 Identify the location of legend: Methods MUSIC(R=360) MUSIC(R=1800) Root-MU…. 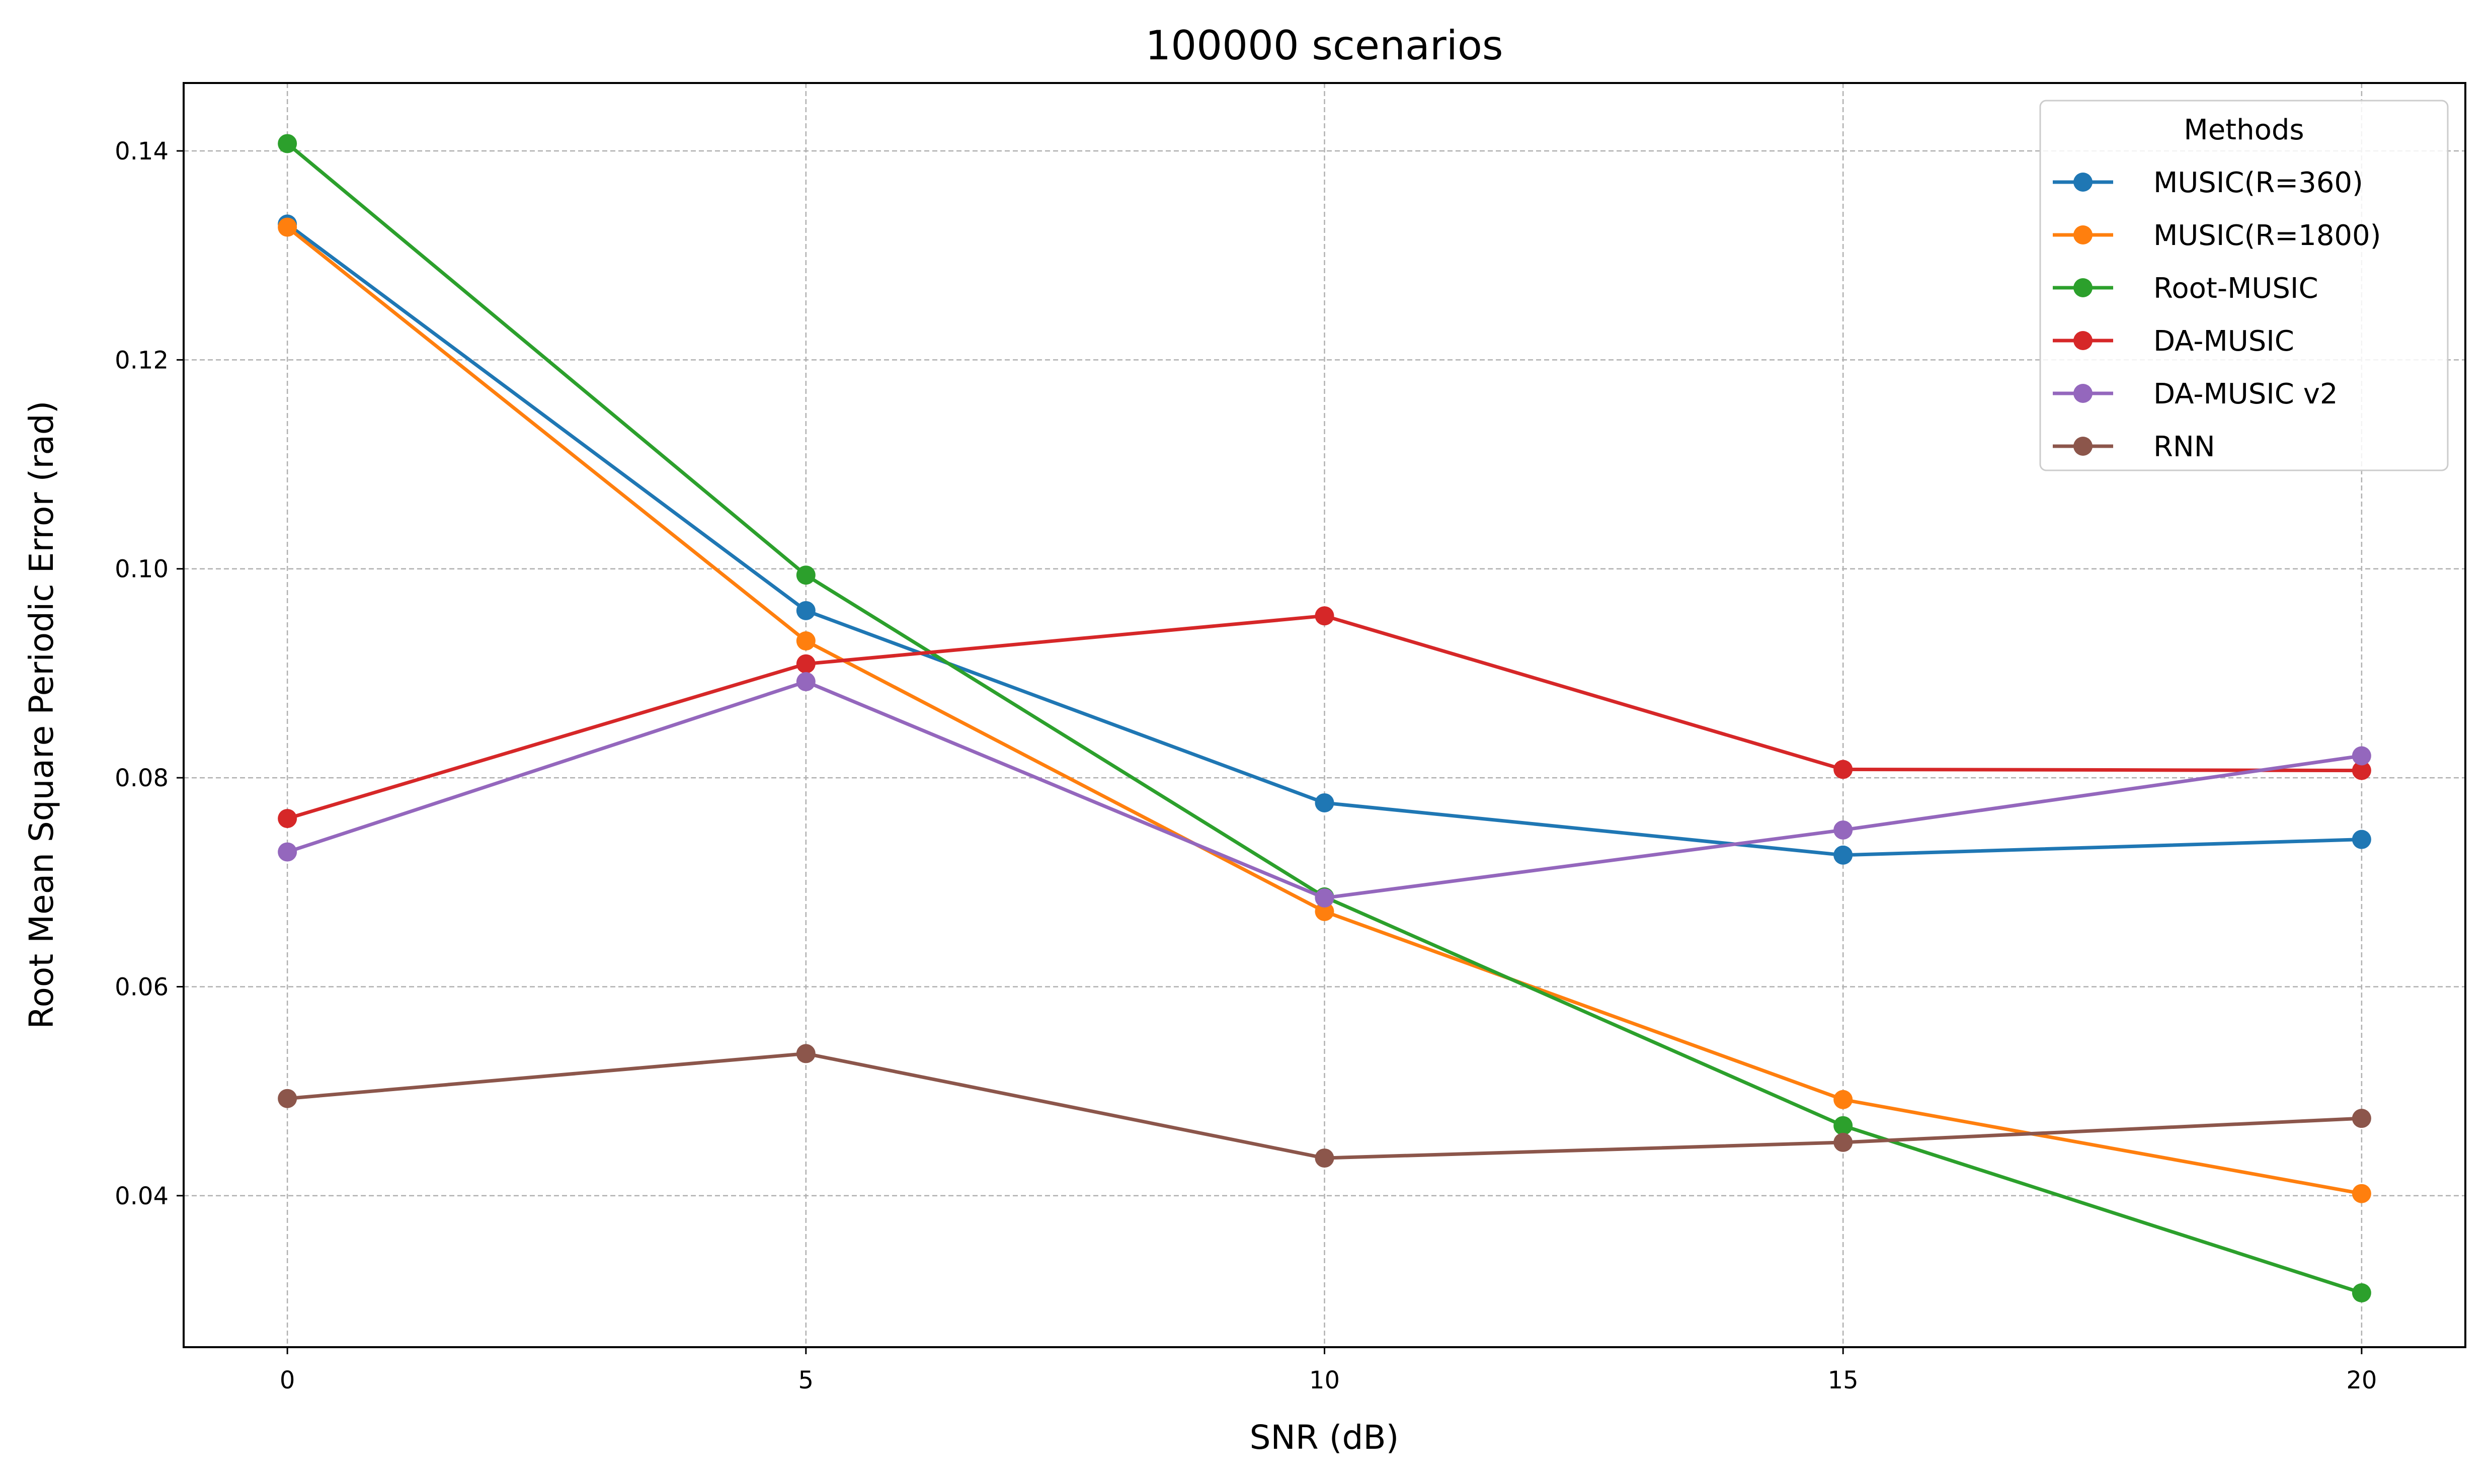
(2244, 285).